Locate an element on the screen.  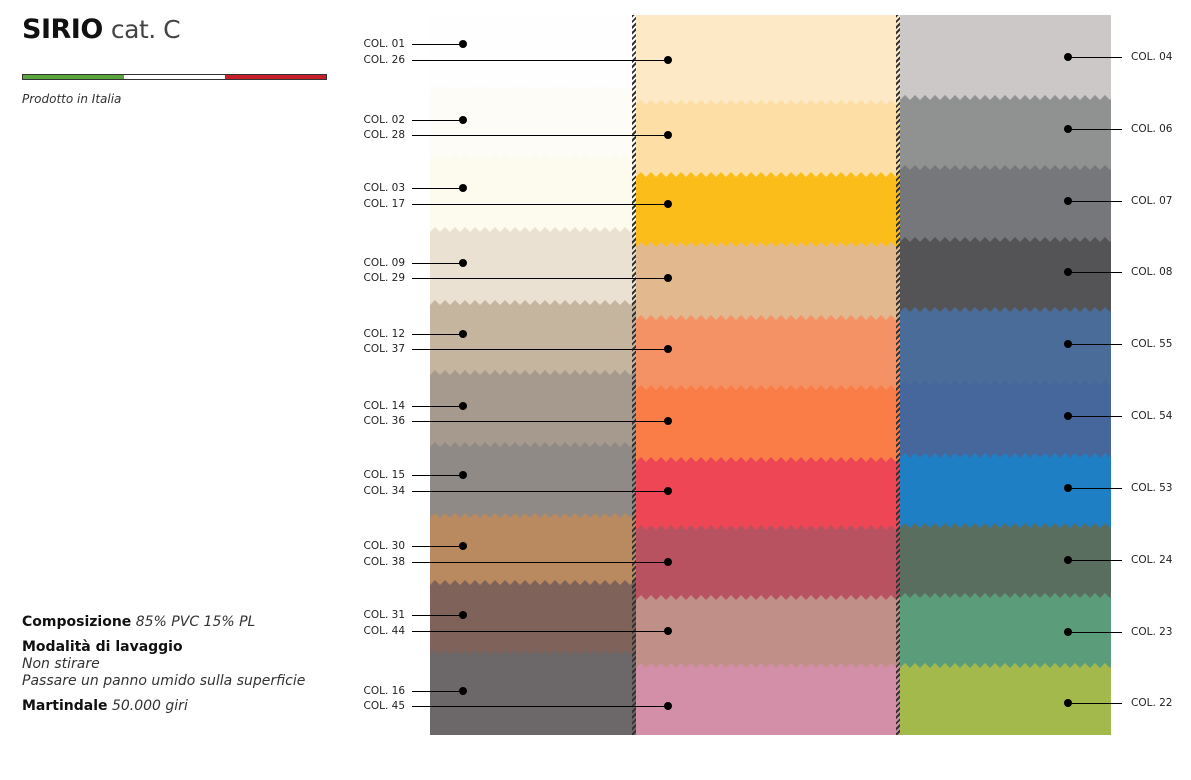
swatch-label: COL. 12 is located at coordinates (384, 334).